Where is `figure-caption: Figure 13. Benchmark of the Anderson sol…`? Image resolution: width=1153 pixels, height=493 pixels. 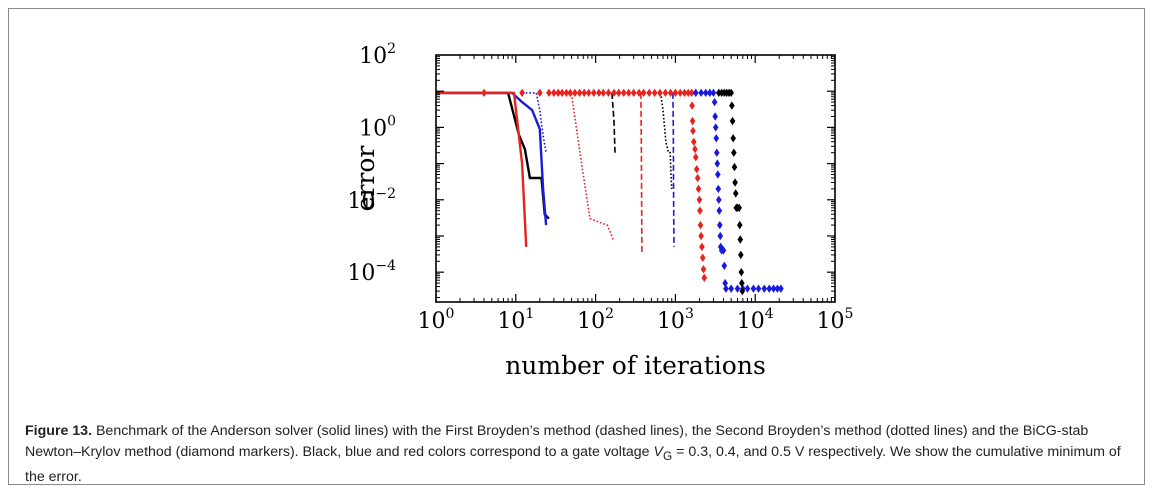
figure-caption: Figure 13. Benchmark of the Anderson sol… is located at coordinates (580, 454).